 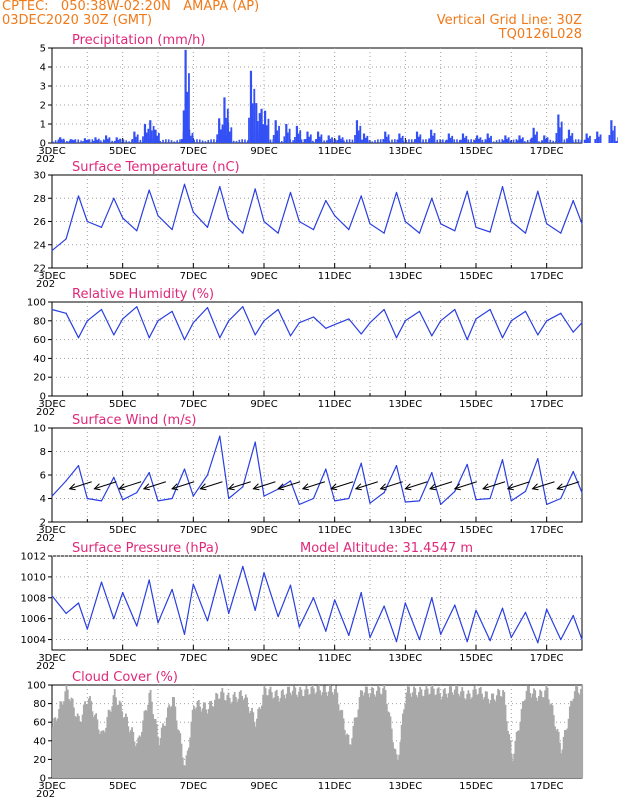 I want to click on wind-xtick-label: 13DEC, so click(x=405, y=530).